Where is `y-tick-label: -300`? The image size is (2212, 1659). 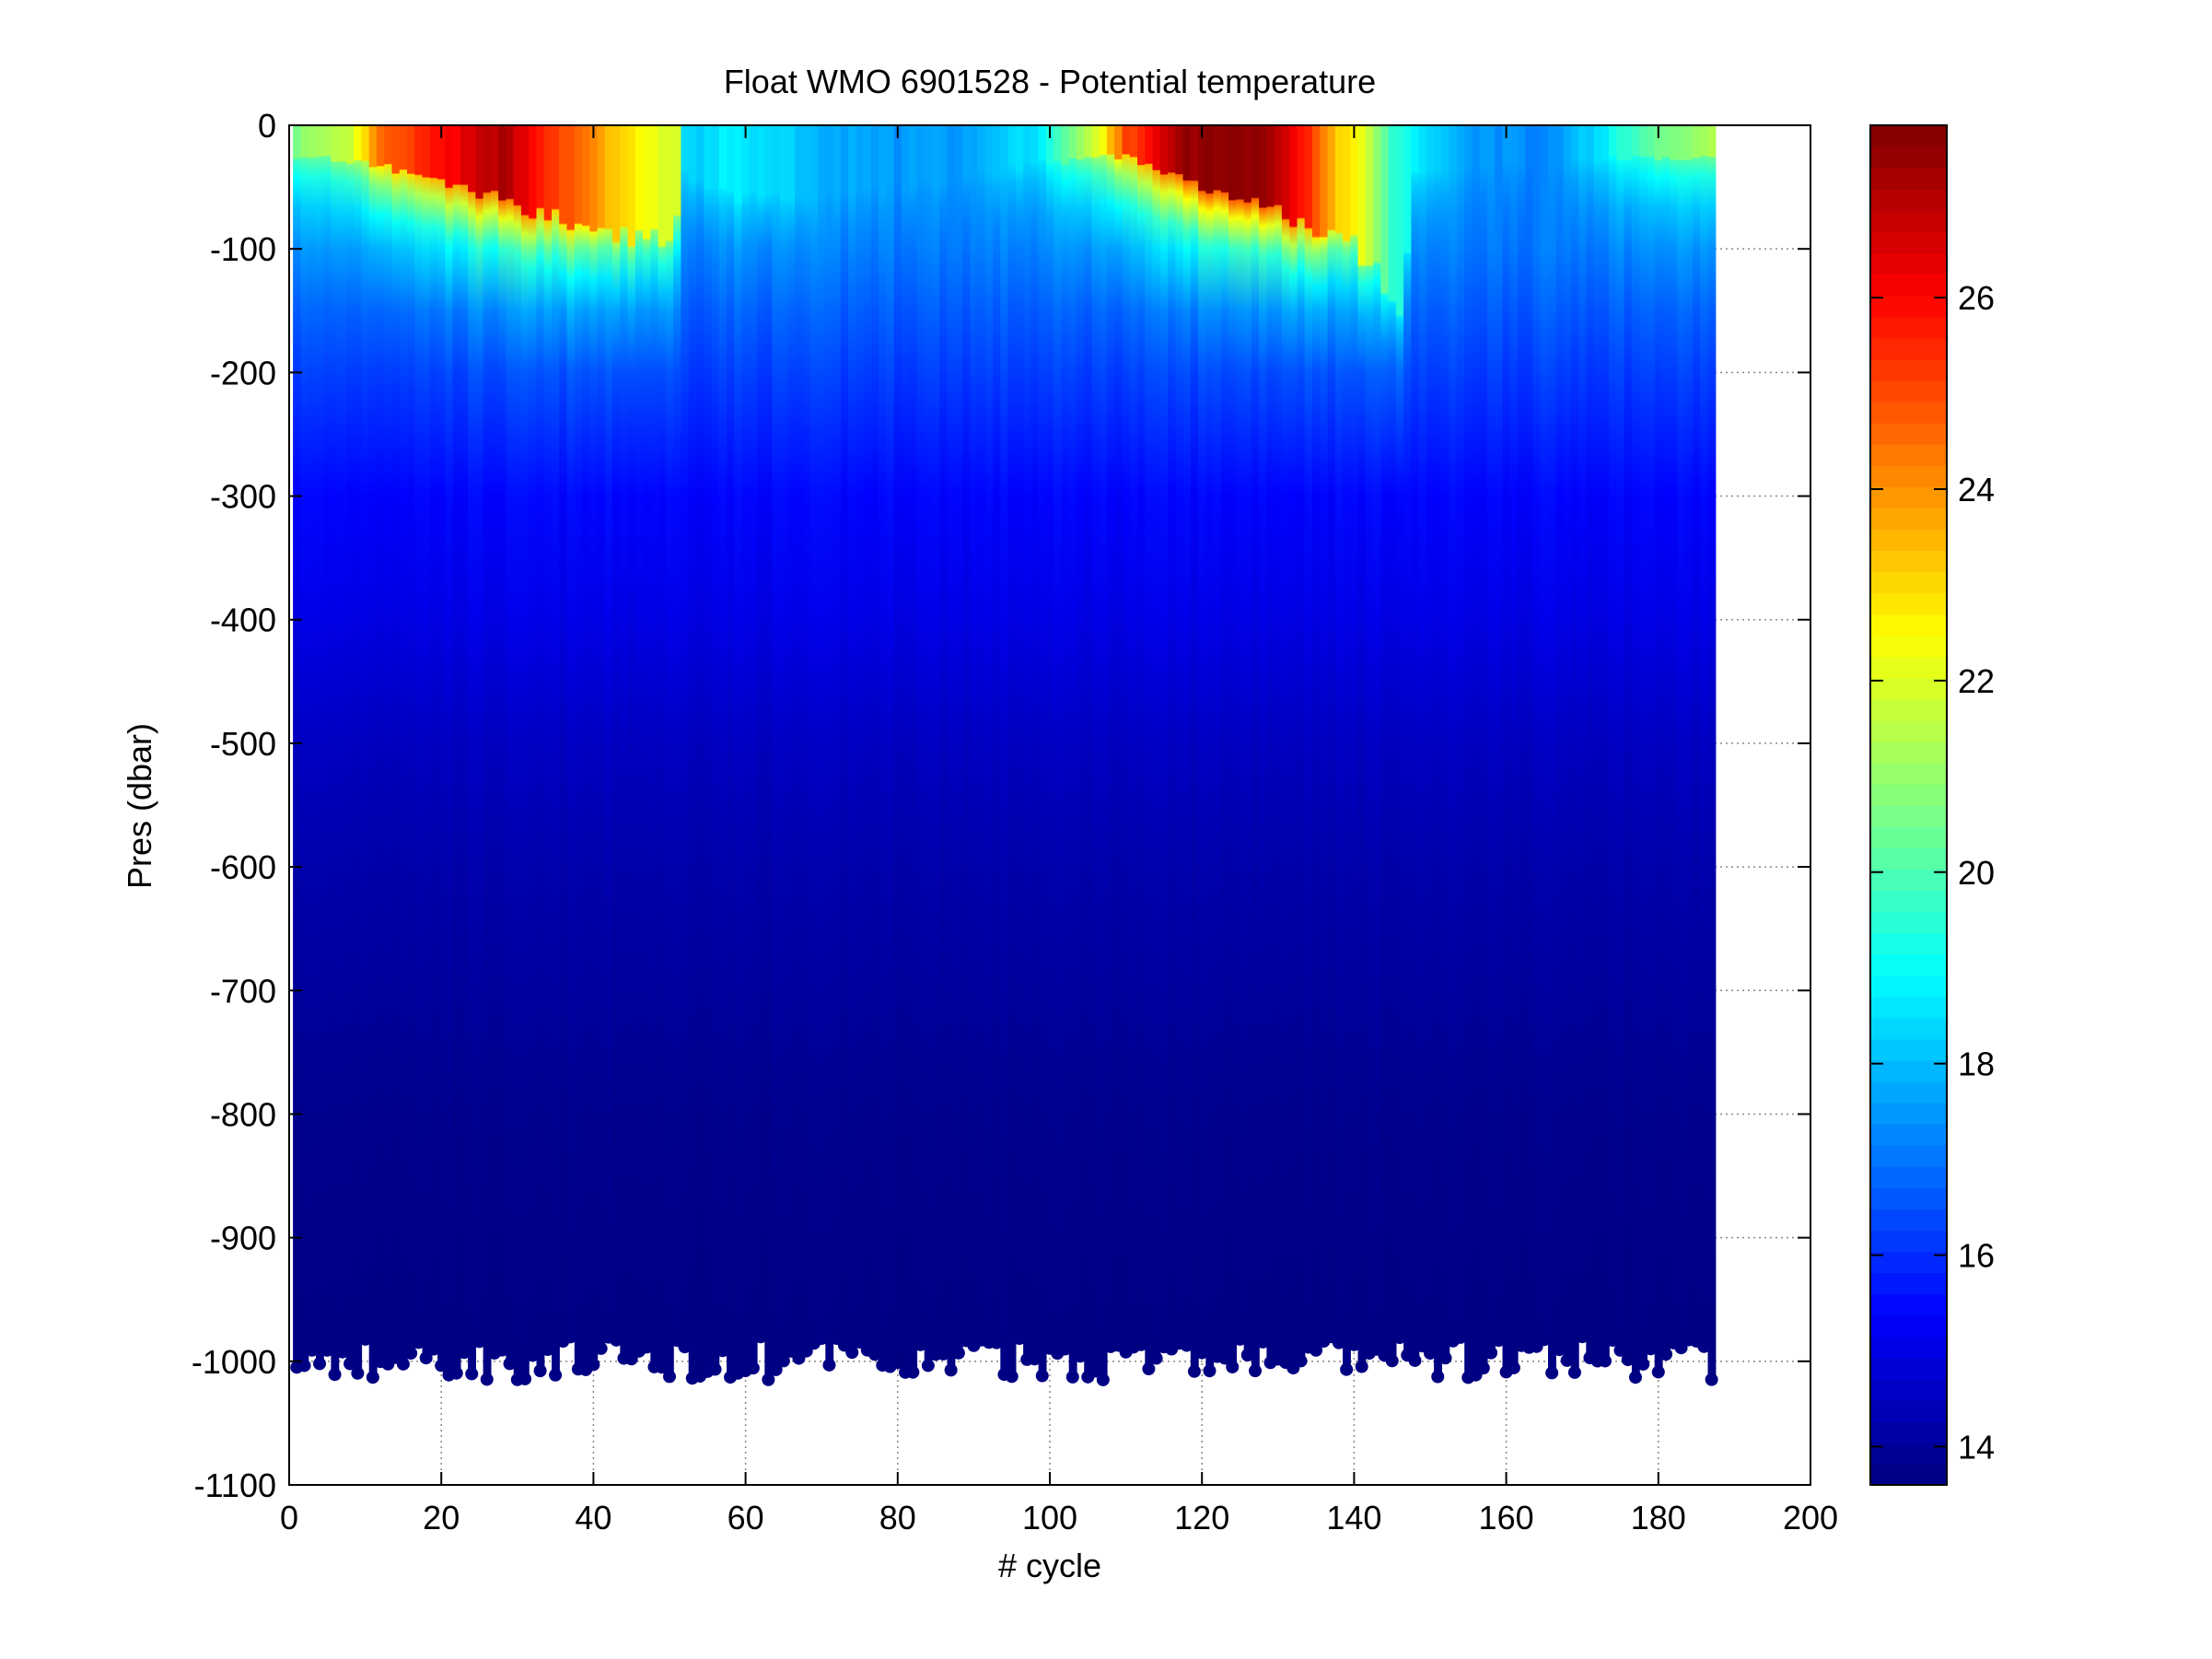 y-tick-label: -300 is located at coordinates (243, 497).